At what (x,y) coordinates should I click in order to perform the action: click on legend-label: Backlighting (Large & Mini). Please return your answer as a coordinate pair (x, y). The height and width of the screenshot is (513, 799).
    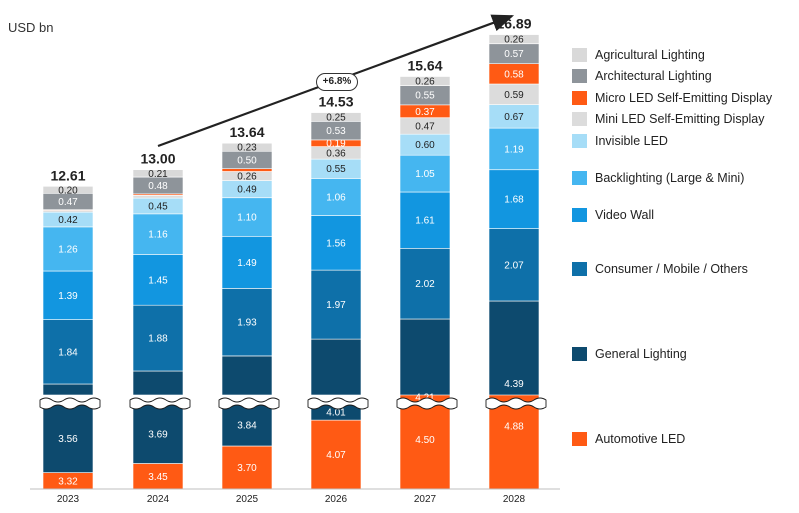
    Looking at the image, I should click on (670, 178).